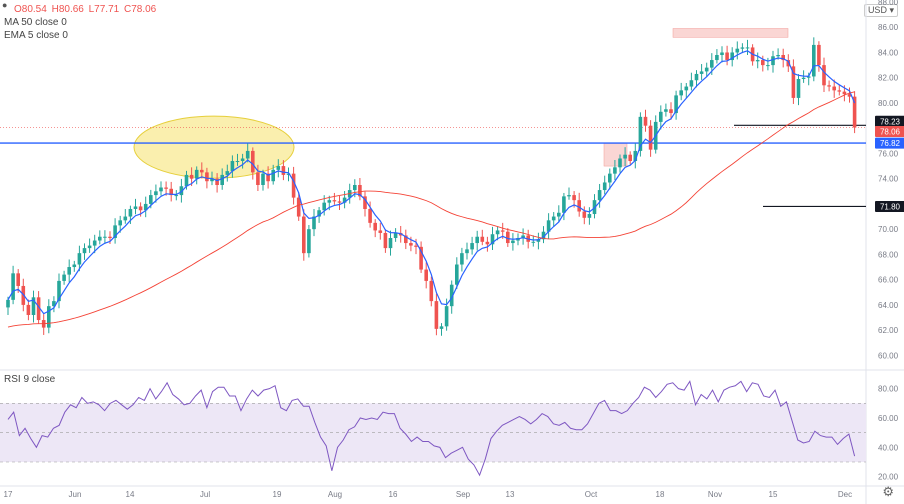 This screenshot has height=504, width=904. What do you see at coordinates (888, 355) in the screenshot?
I see `price-tick-label: 60.00` at bounding box center [888, 355].